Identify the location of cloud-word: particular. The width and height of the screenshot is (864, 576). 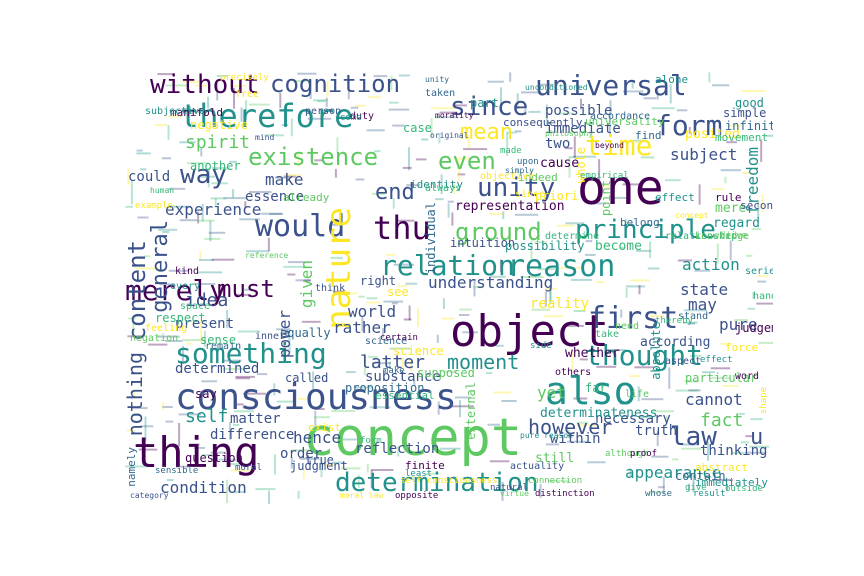
(721, 378).